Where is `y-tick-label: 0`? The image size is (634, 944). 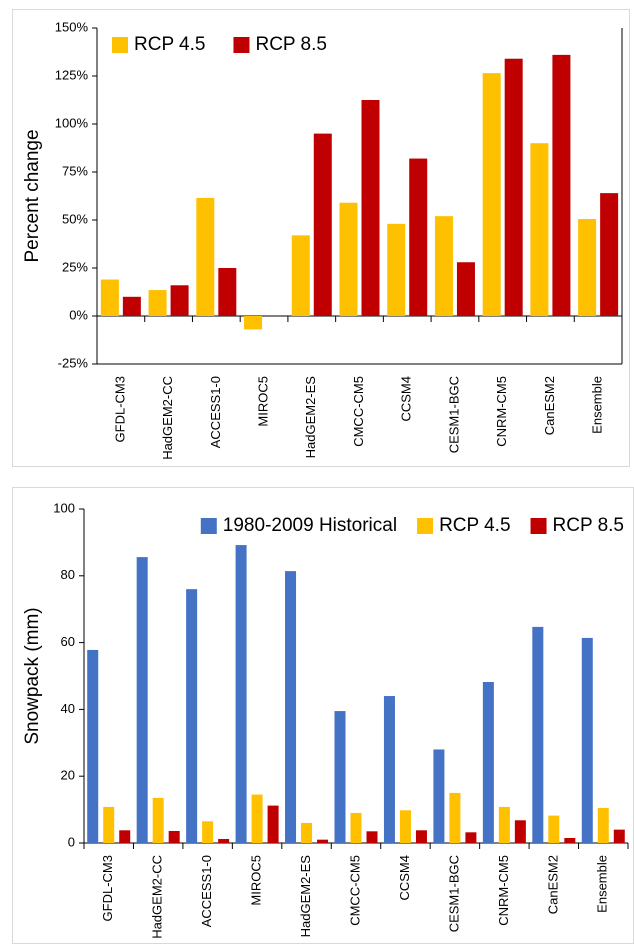
y-tick-label: 0 is located at coordinates (71, 841).